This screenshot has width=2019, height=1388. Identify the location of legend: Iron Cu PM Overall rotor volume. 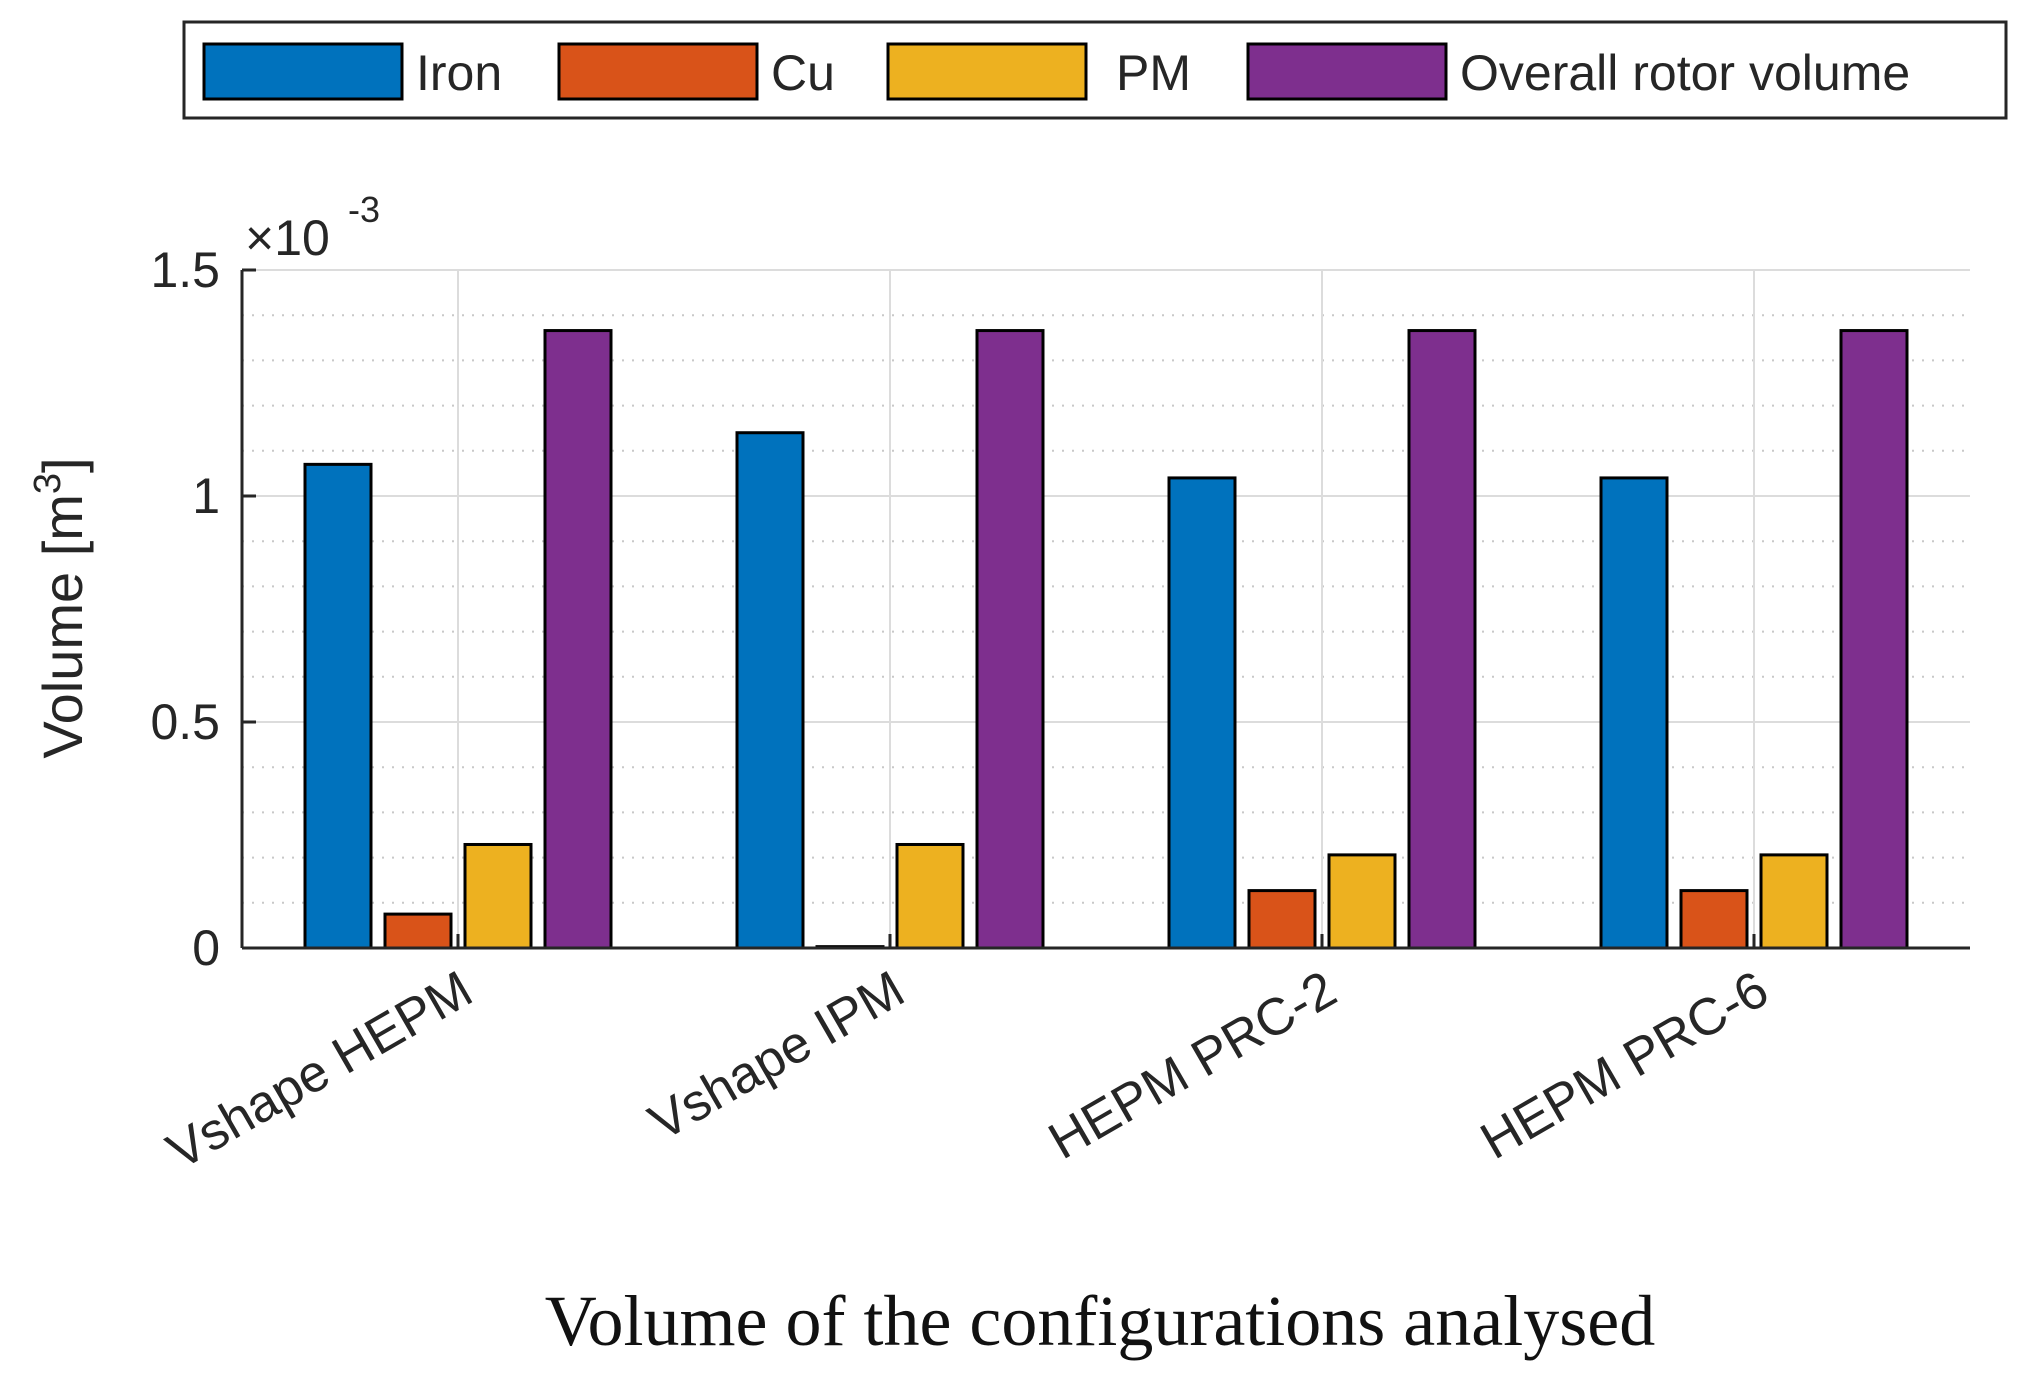
(1095, 70).